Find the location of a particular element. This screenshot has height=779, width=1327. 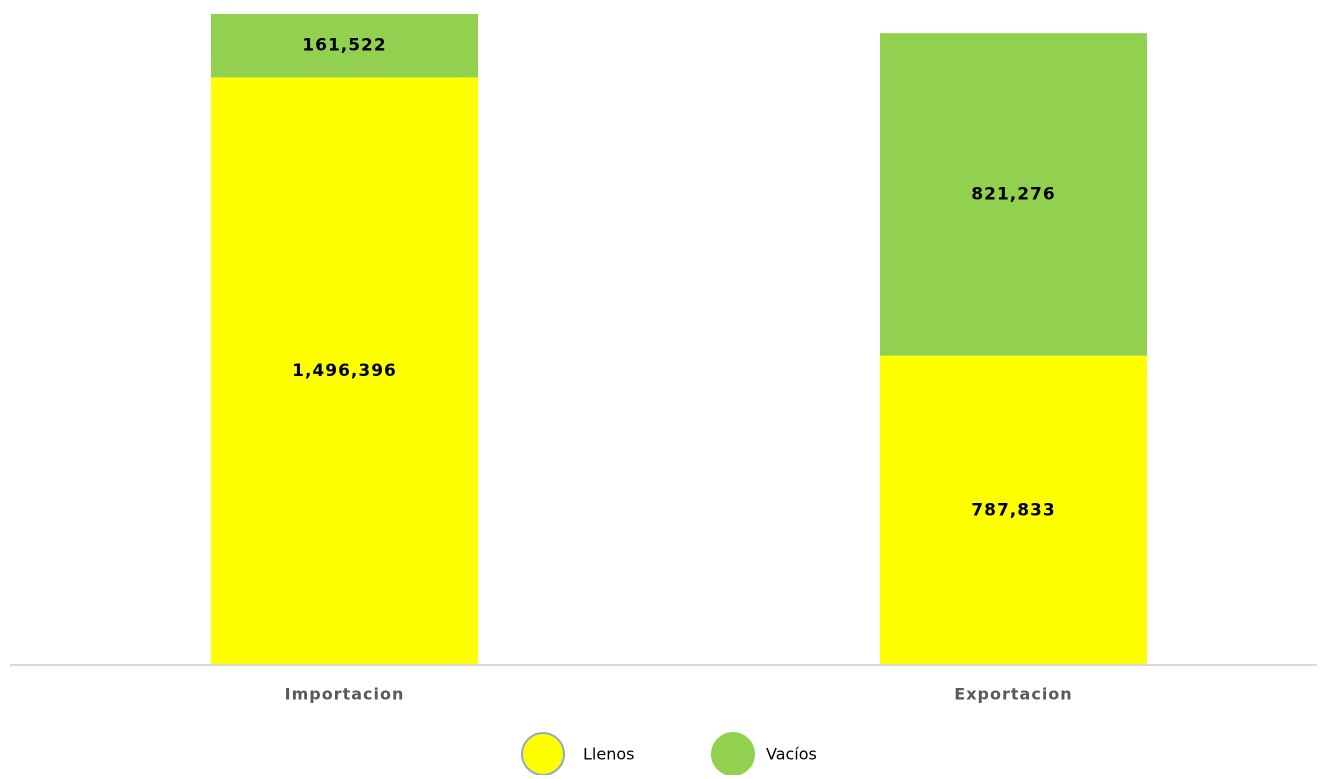

data-label: 1,496,396 is located at coordinates (344, 371).